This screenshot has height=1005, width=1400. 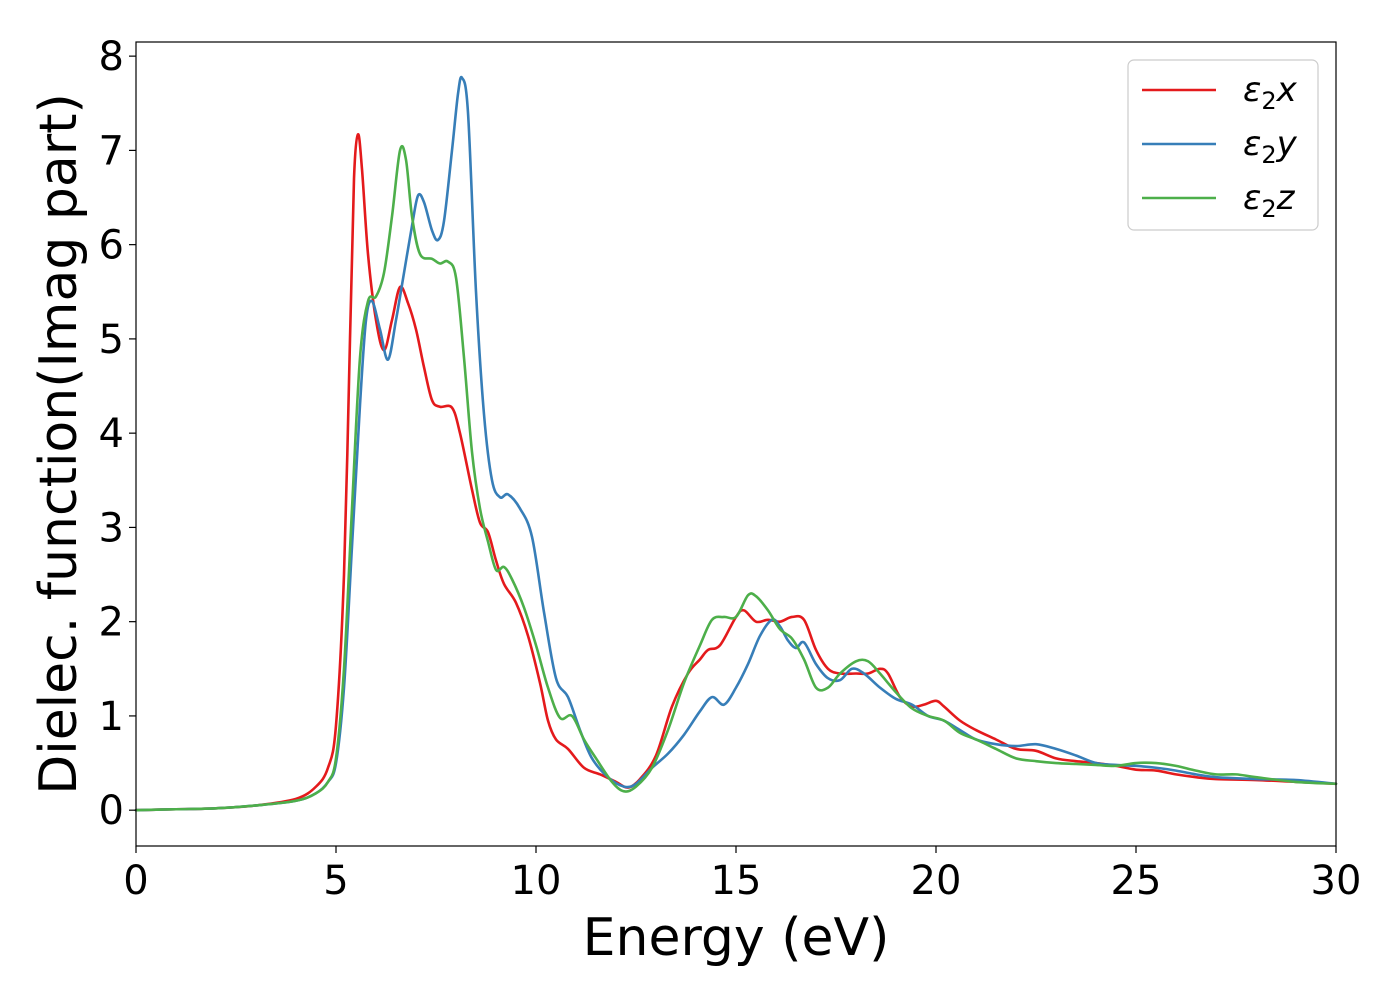 I want to click on x-tick-label: 5, so click(x=335, y=881).